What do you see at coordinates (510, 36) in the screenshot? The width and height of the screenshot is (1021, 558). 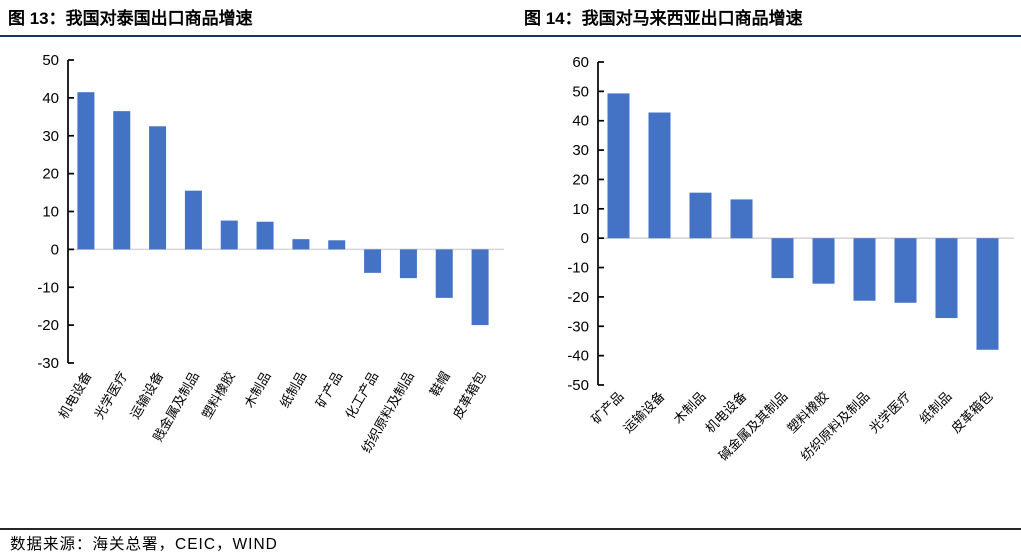 I see `title-rule` at bounding box center [510, 36].